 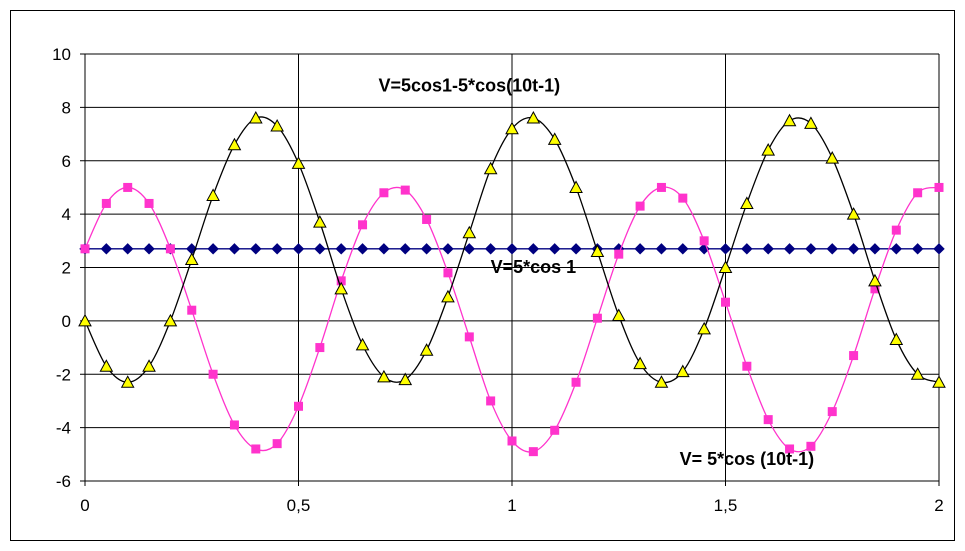 I want to click on series-diamond, so click(x=512, y=249).